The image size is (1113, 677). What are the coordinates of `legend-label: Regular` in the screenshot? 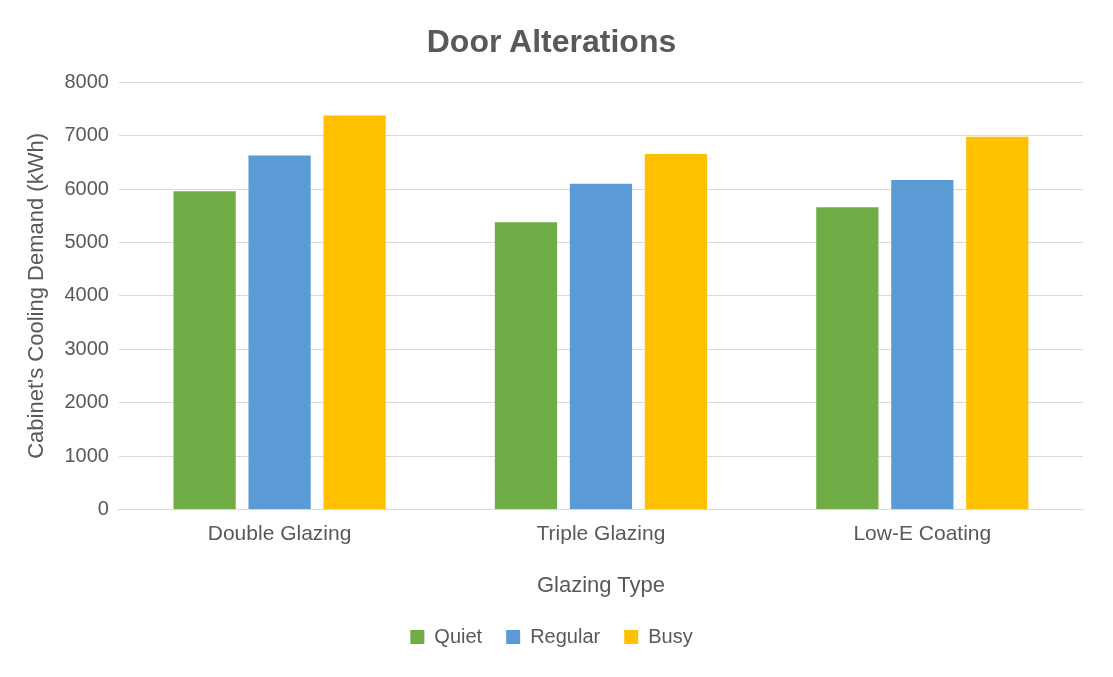 It's located at (565, 635).